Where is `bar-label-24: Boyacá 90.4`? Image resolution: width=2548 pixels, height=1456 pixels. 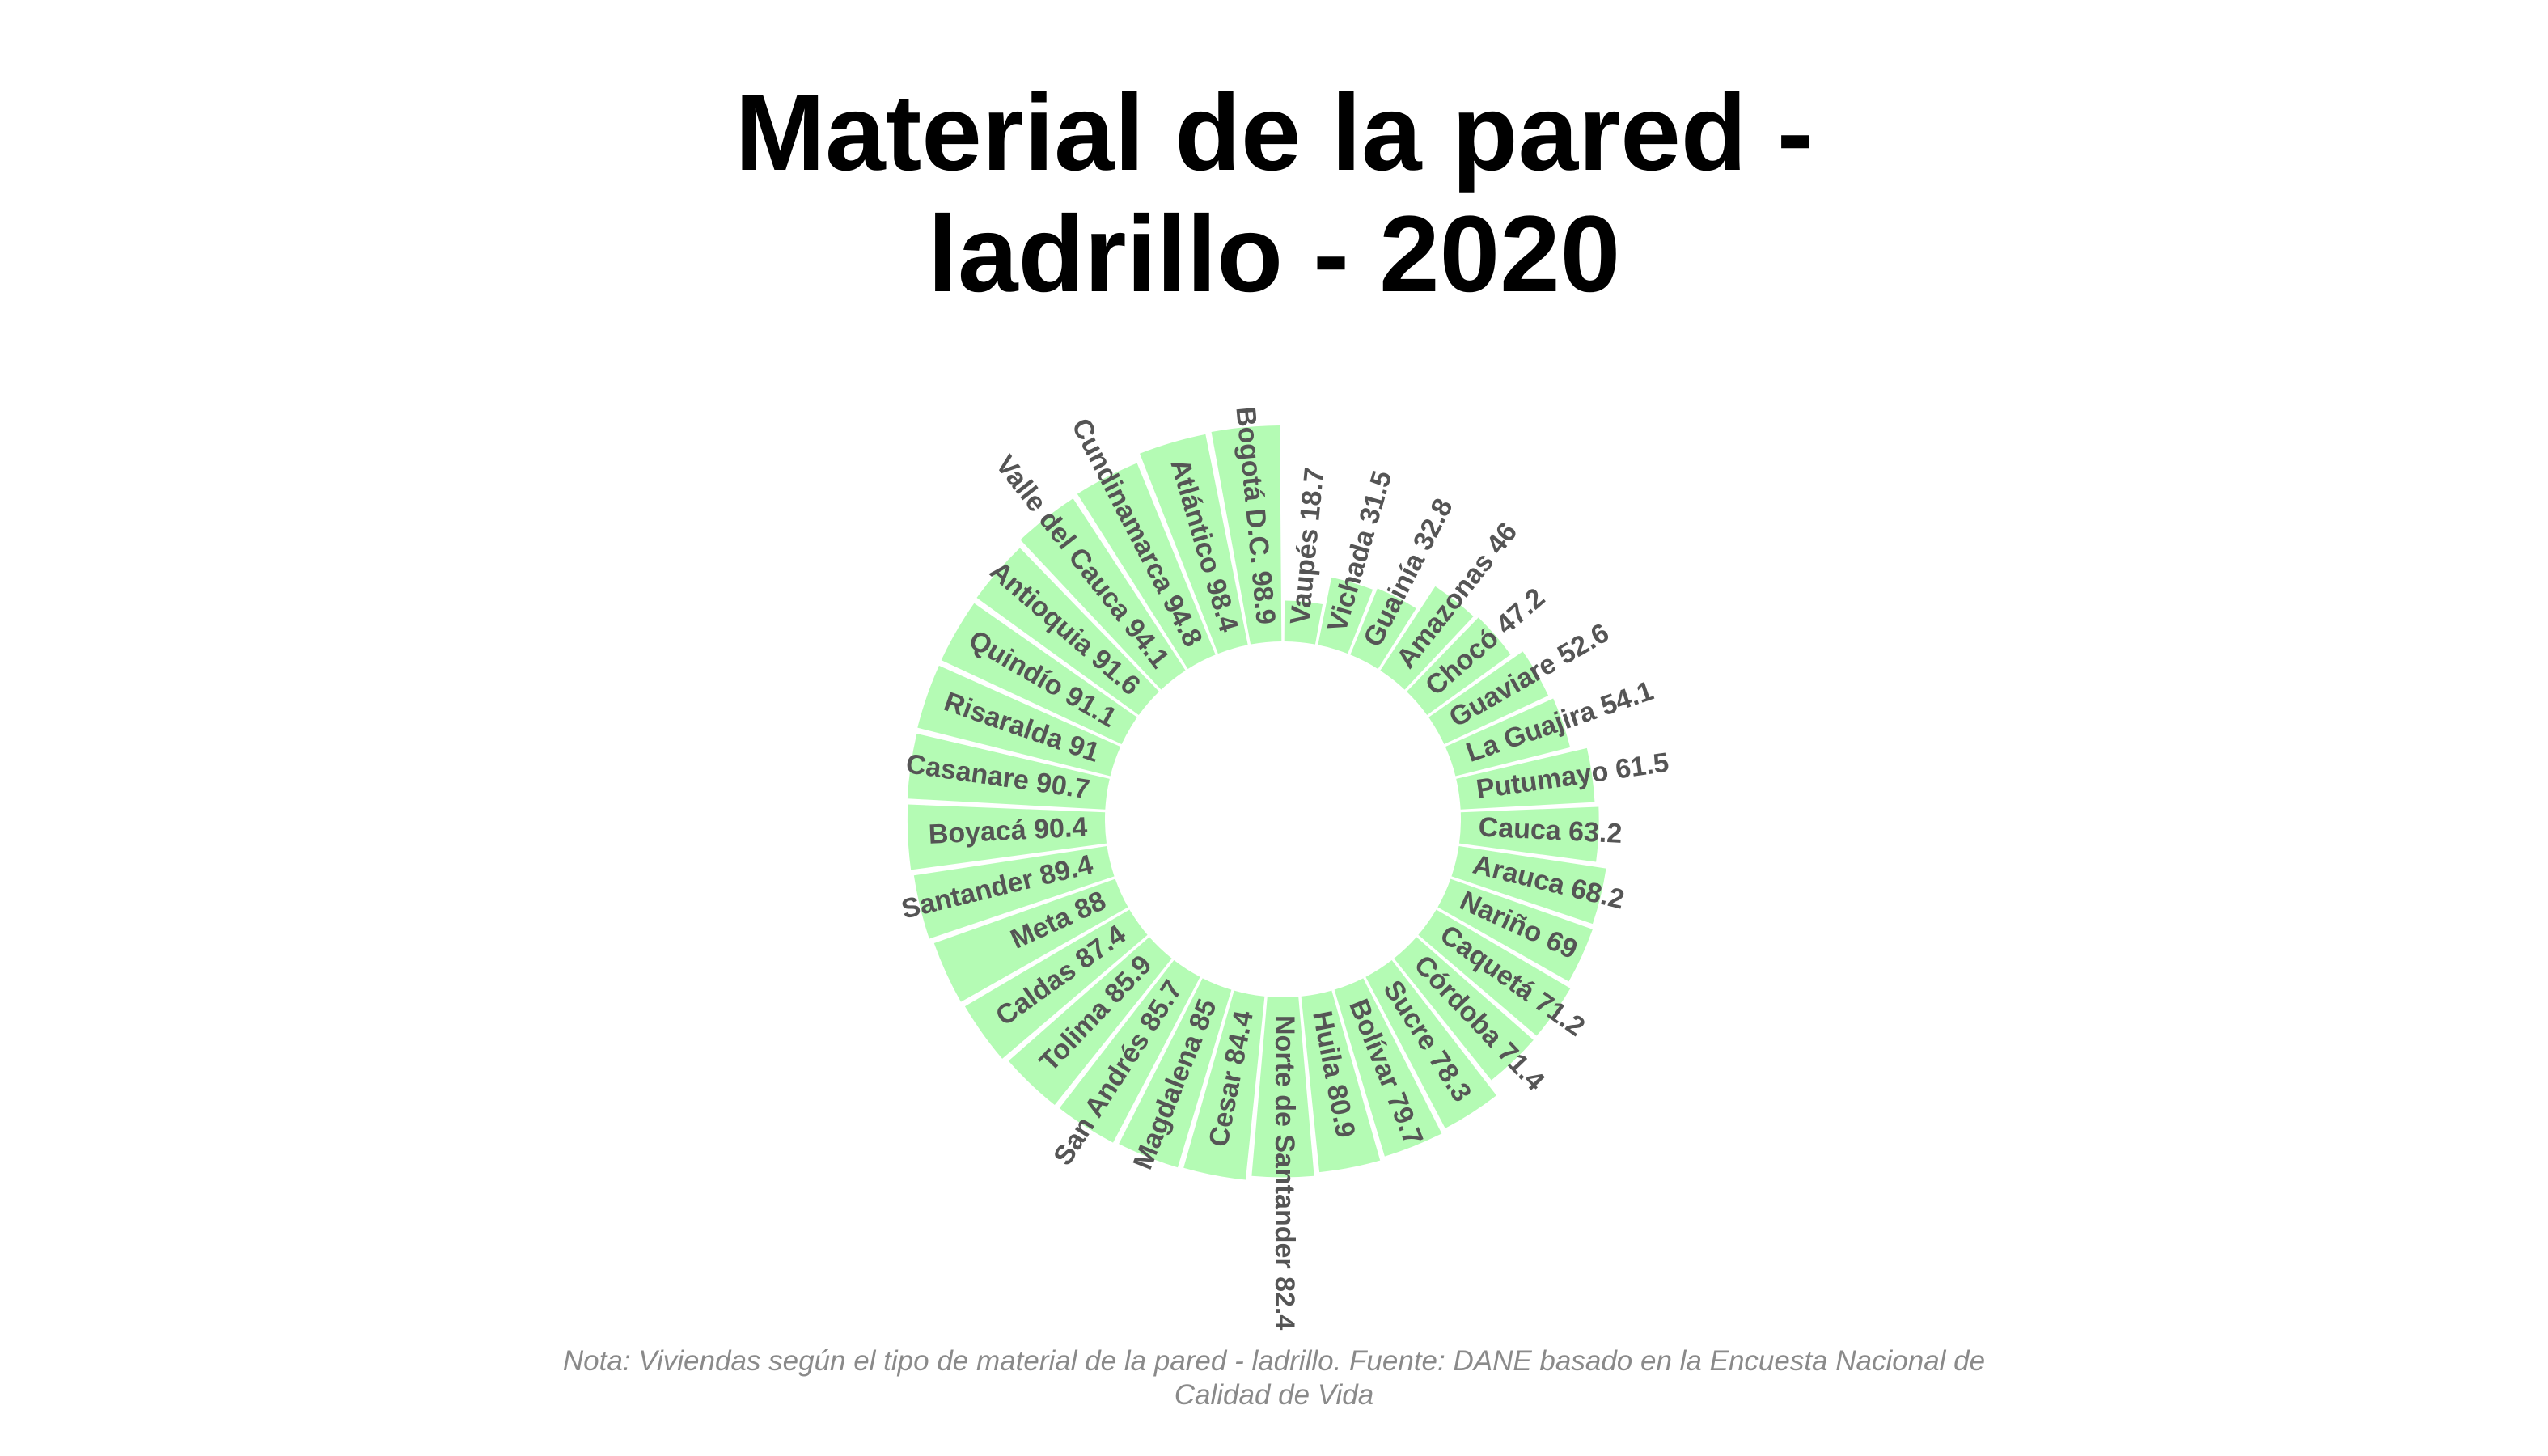 bar-label-24: Boyacá 90.4 is located at coordinates (1008, 831).